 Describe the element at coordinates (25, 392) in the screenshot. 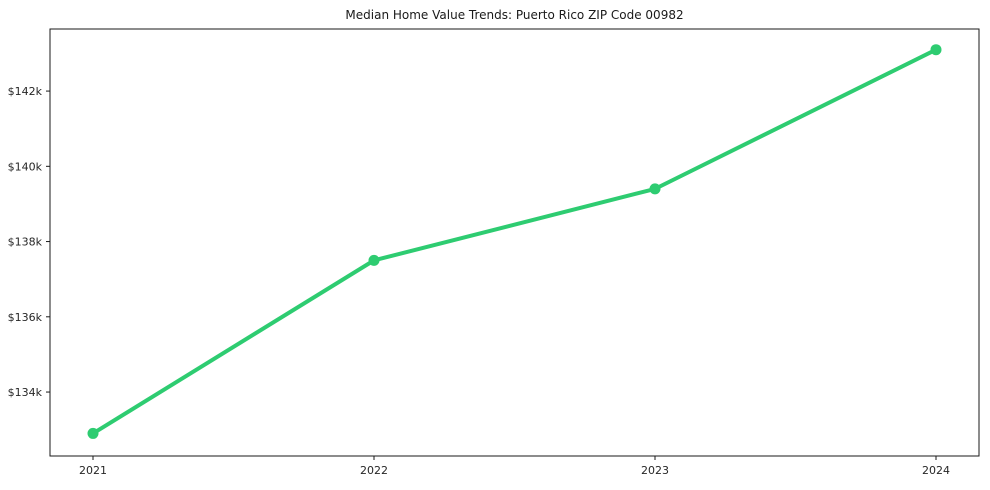

I see `y-axis-tick-label: $134k` at that location.